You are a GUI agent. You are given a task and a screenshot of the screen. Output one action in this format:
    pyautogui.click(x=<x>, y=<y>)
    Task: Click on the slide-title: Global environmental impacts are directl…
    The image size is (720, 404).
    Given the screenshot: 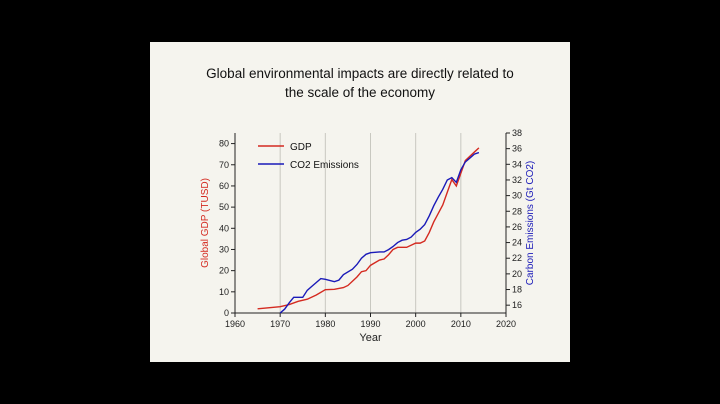 What is the action you would take?
    pyautogui.click(x=360, y=83)
    